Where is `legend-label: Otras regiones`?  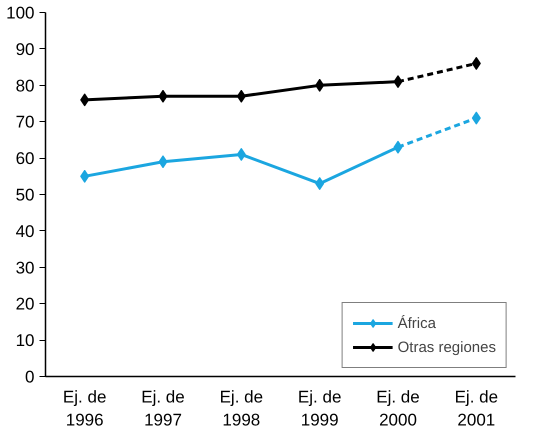 legend-label: Otras regiones is located at coordinates (447, 347).